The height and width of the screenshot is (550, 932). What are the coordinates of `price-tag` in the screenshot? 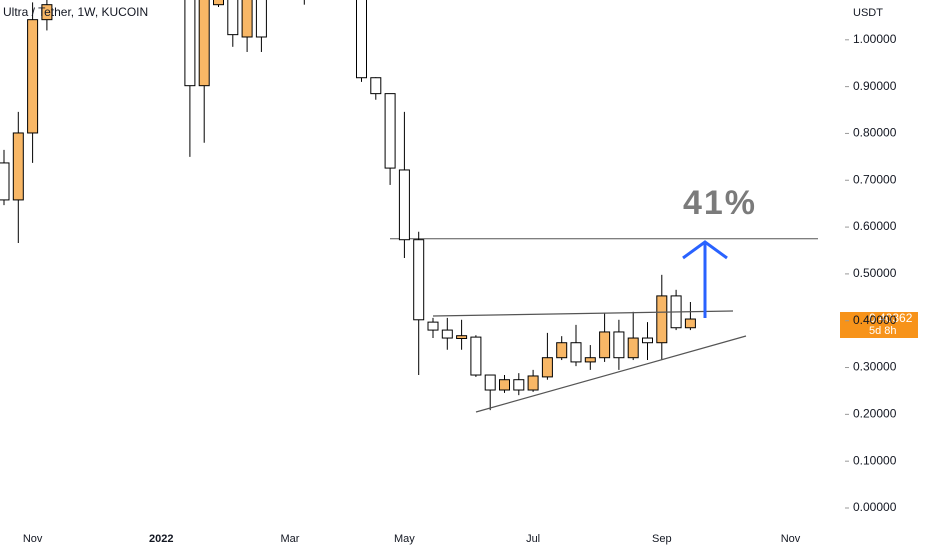 It's located at (879, 325).